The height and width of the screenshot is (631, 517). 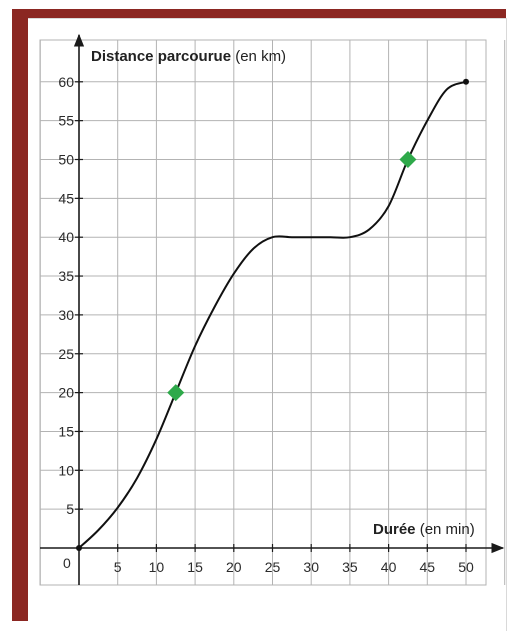 What do you see at coordinates (66, 276) in the screenshot?
I see `y-tick-label: 35` at bounding box center [66, 276].